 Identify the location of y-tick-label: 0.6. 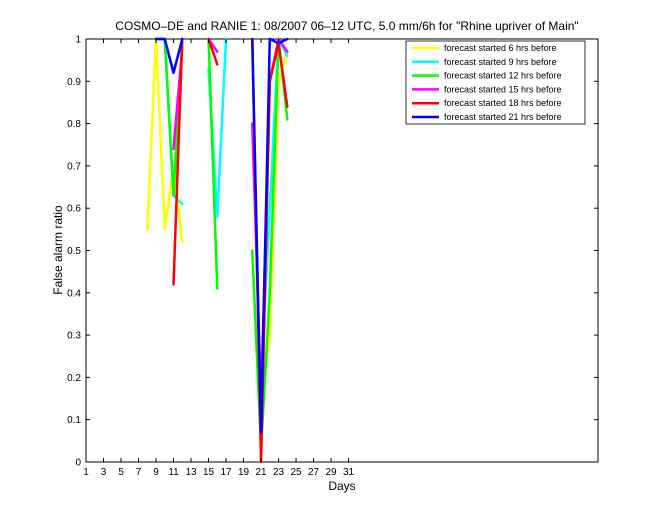
(74, 209).